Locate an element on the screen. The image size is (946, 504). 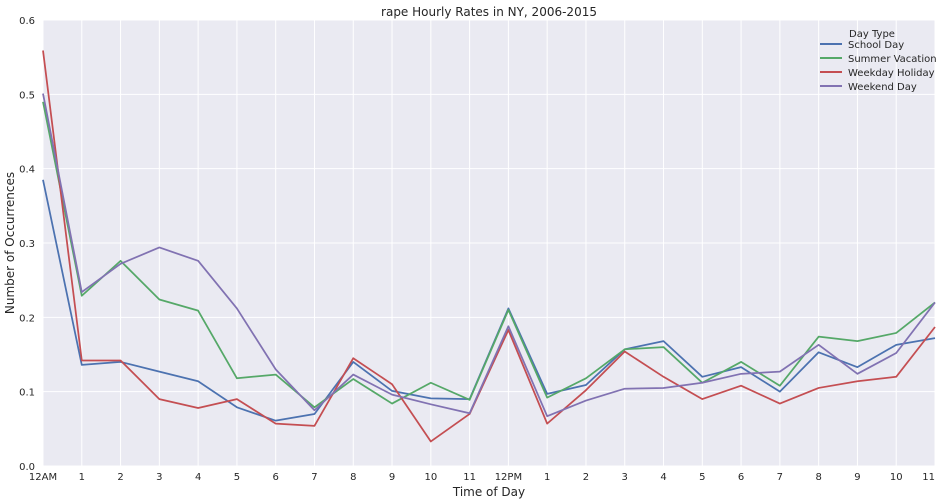
y-tick-label: 0.3 is located at coordinates (27, 244).